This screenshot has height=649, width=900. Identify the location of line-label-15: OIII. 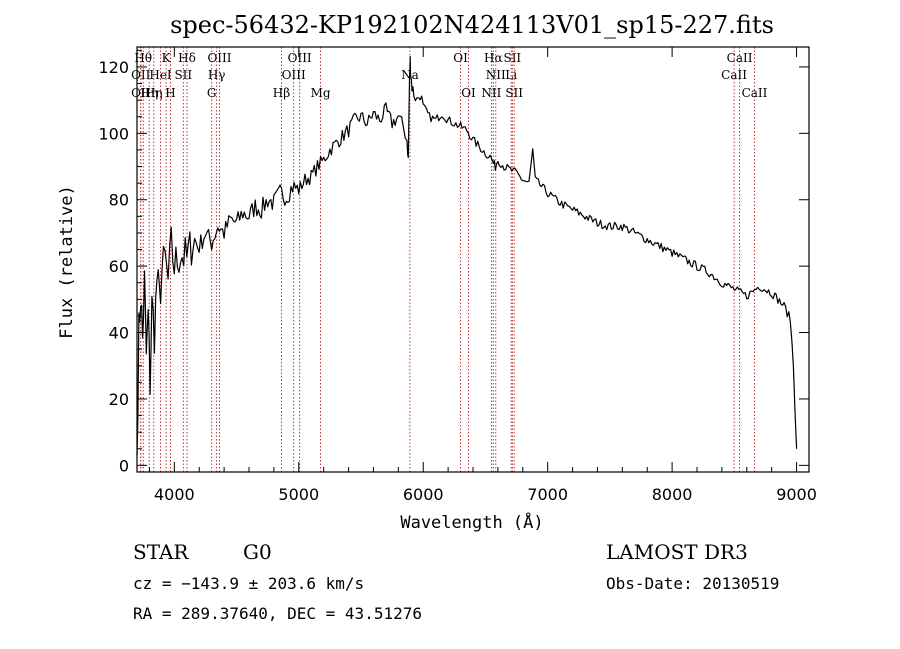
(300, 58).